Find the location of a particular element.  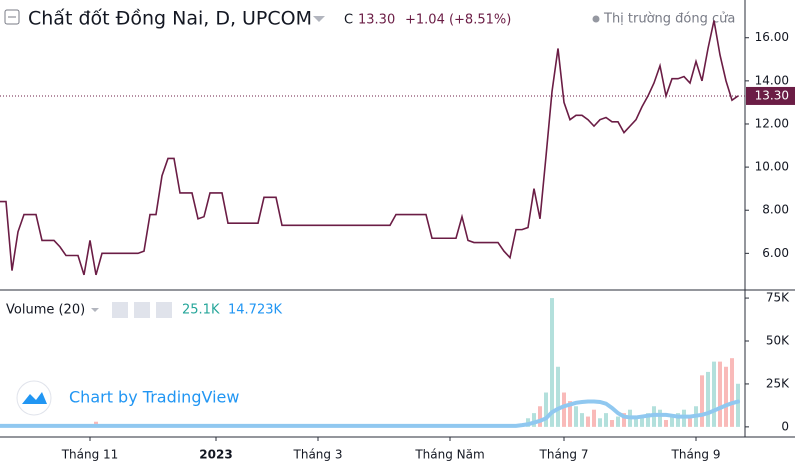

volume-title: Volume (20) is located at coordinates (45, 310).